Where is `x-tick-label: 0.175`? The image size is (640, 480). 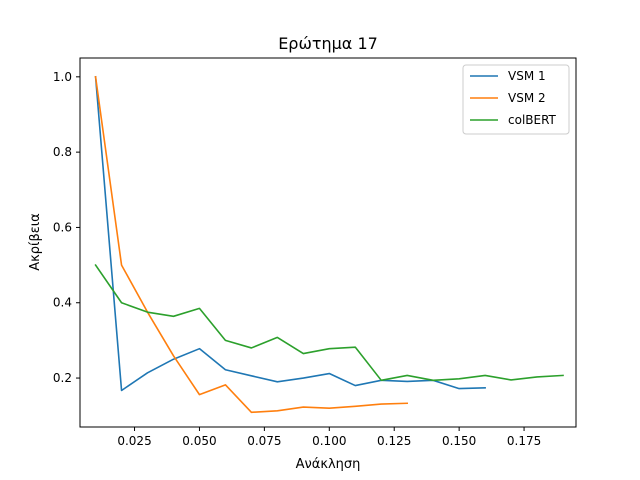 x-tick-label: 0.175 is located at coordinates (524, 441).